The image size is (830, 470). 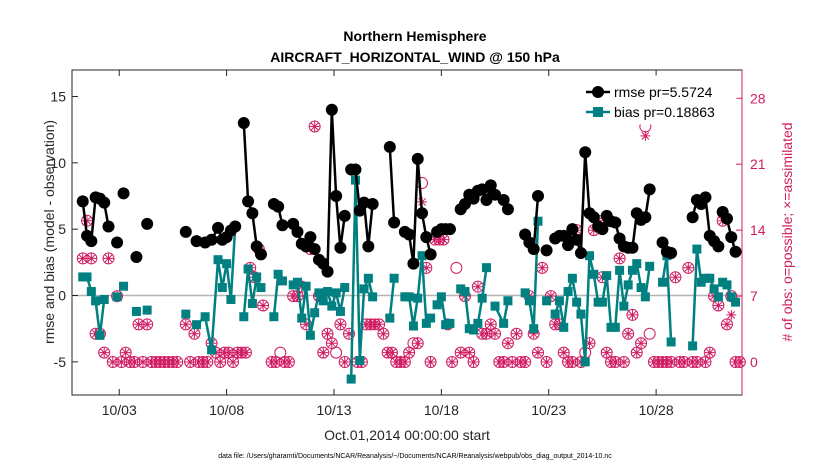 What do you see at coordinates (414, 36) in the screenshot?
I see `chart-title-line-1: Northern Hemisphere` at bounding box center [414, 36].